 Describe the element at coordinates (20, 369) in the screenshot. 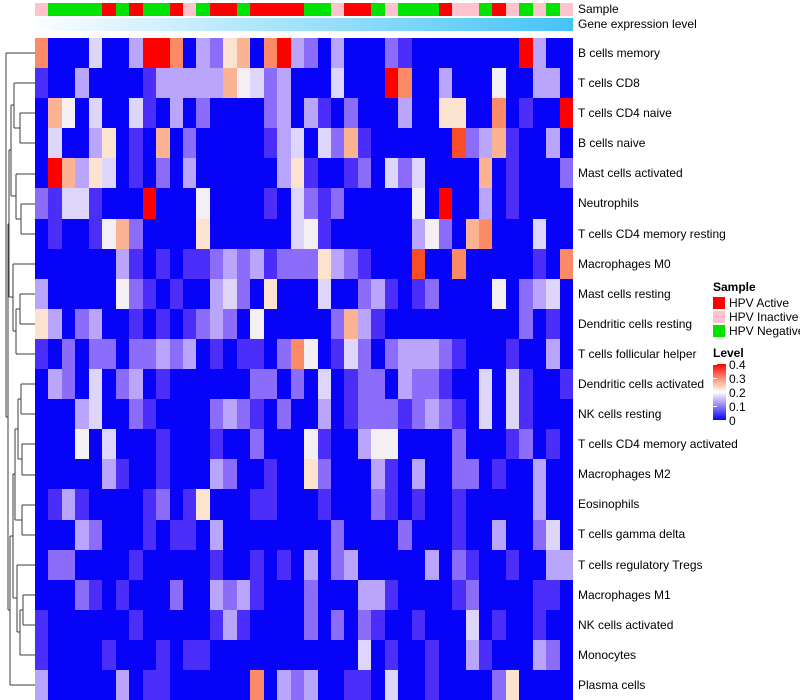

I see `row-dendrogram` at that location.